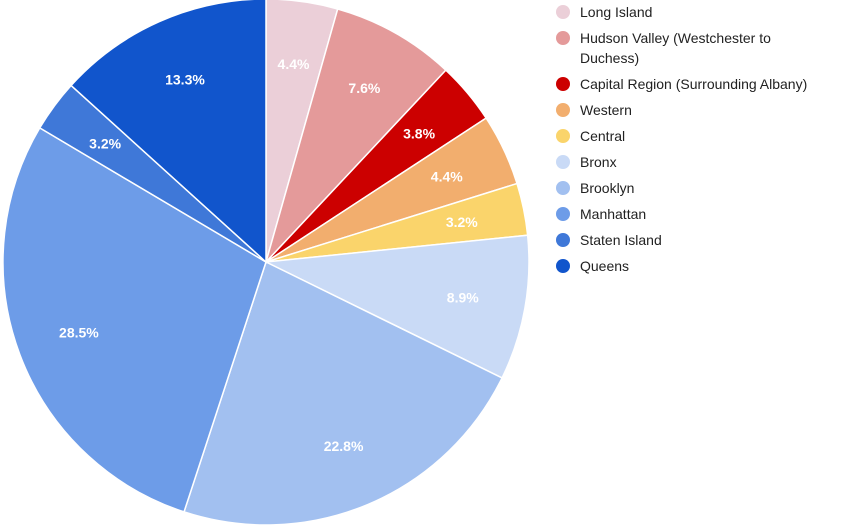 The height and width of the screenshot is (525, 850). Describe the element at coordinates (607, 188) in the screenshot. I see `legend-label: Brooklyn` at that location.